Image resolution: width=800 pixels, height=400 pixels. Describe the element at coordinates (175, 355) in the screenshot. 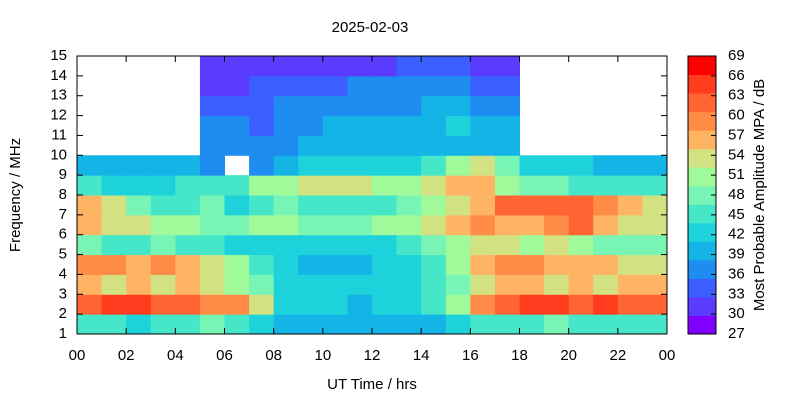

I see `x-tick-label: 04` at that location.